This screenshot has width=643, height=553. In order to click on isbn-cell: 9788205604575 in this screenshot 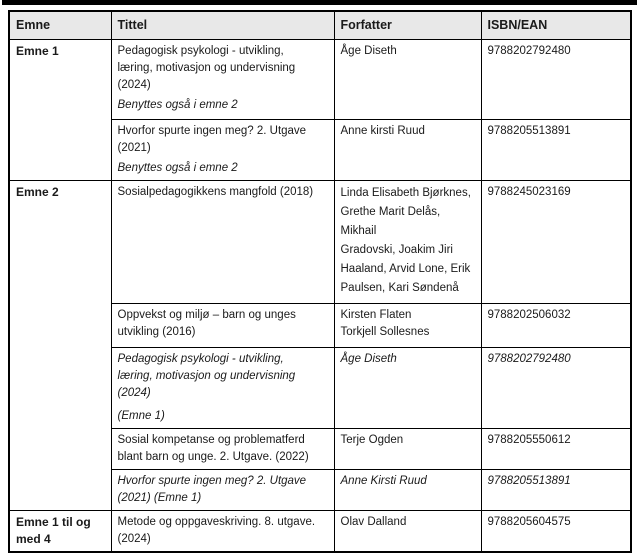, I will do `click(556, 530)`.